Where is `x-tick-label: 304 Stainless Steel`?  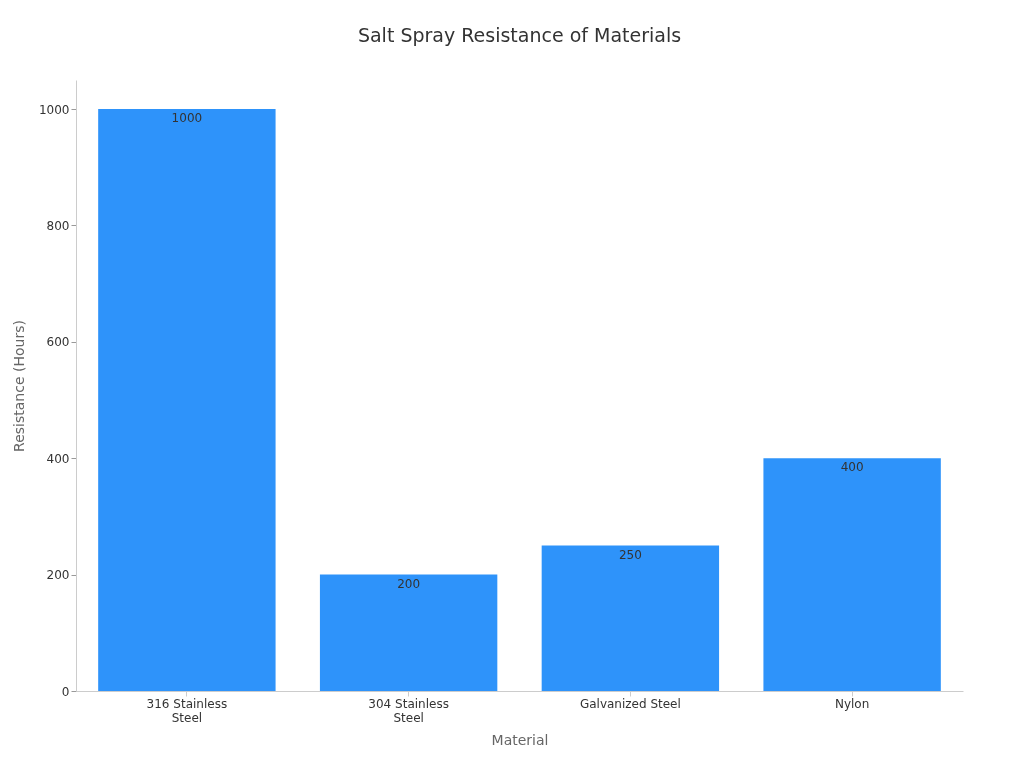 x-tick-label: 304 Stainless Steel is located at coordinates (408, 710).